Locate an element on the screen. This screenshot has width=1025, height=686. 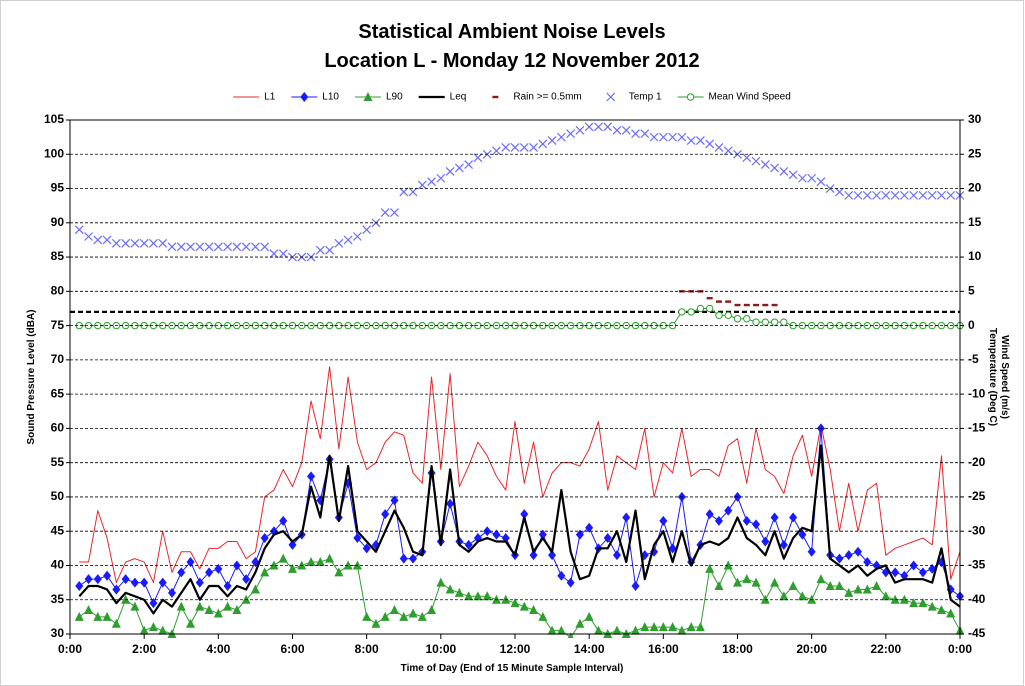
legend-item: Leq is located at coordinates (442, 97).